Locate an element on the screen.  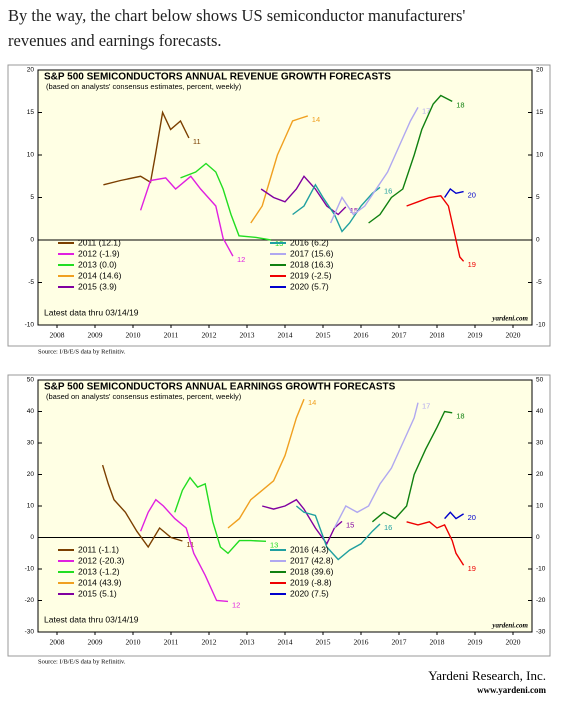
legend-label: 2018 (16.3) is located at coordinates (312, 264).